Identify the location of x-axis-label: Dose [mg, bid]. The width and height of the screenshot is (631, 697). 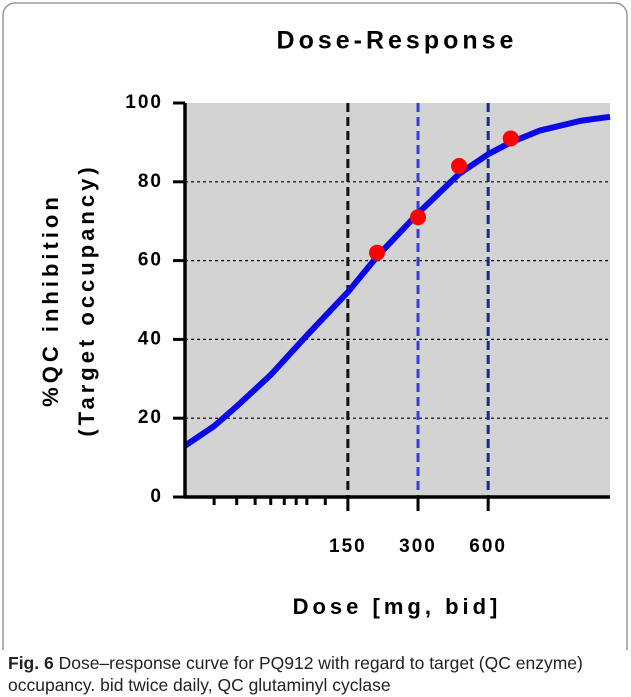
(397, 606).